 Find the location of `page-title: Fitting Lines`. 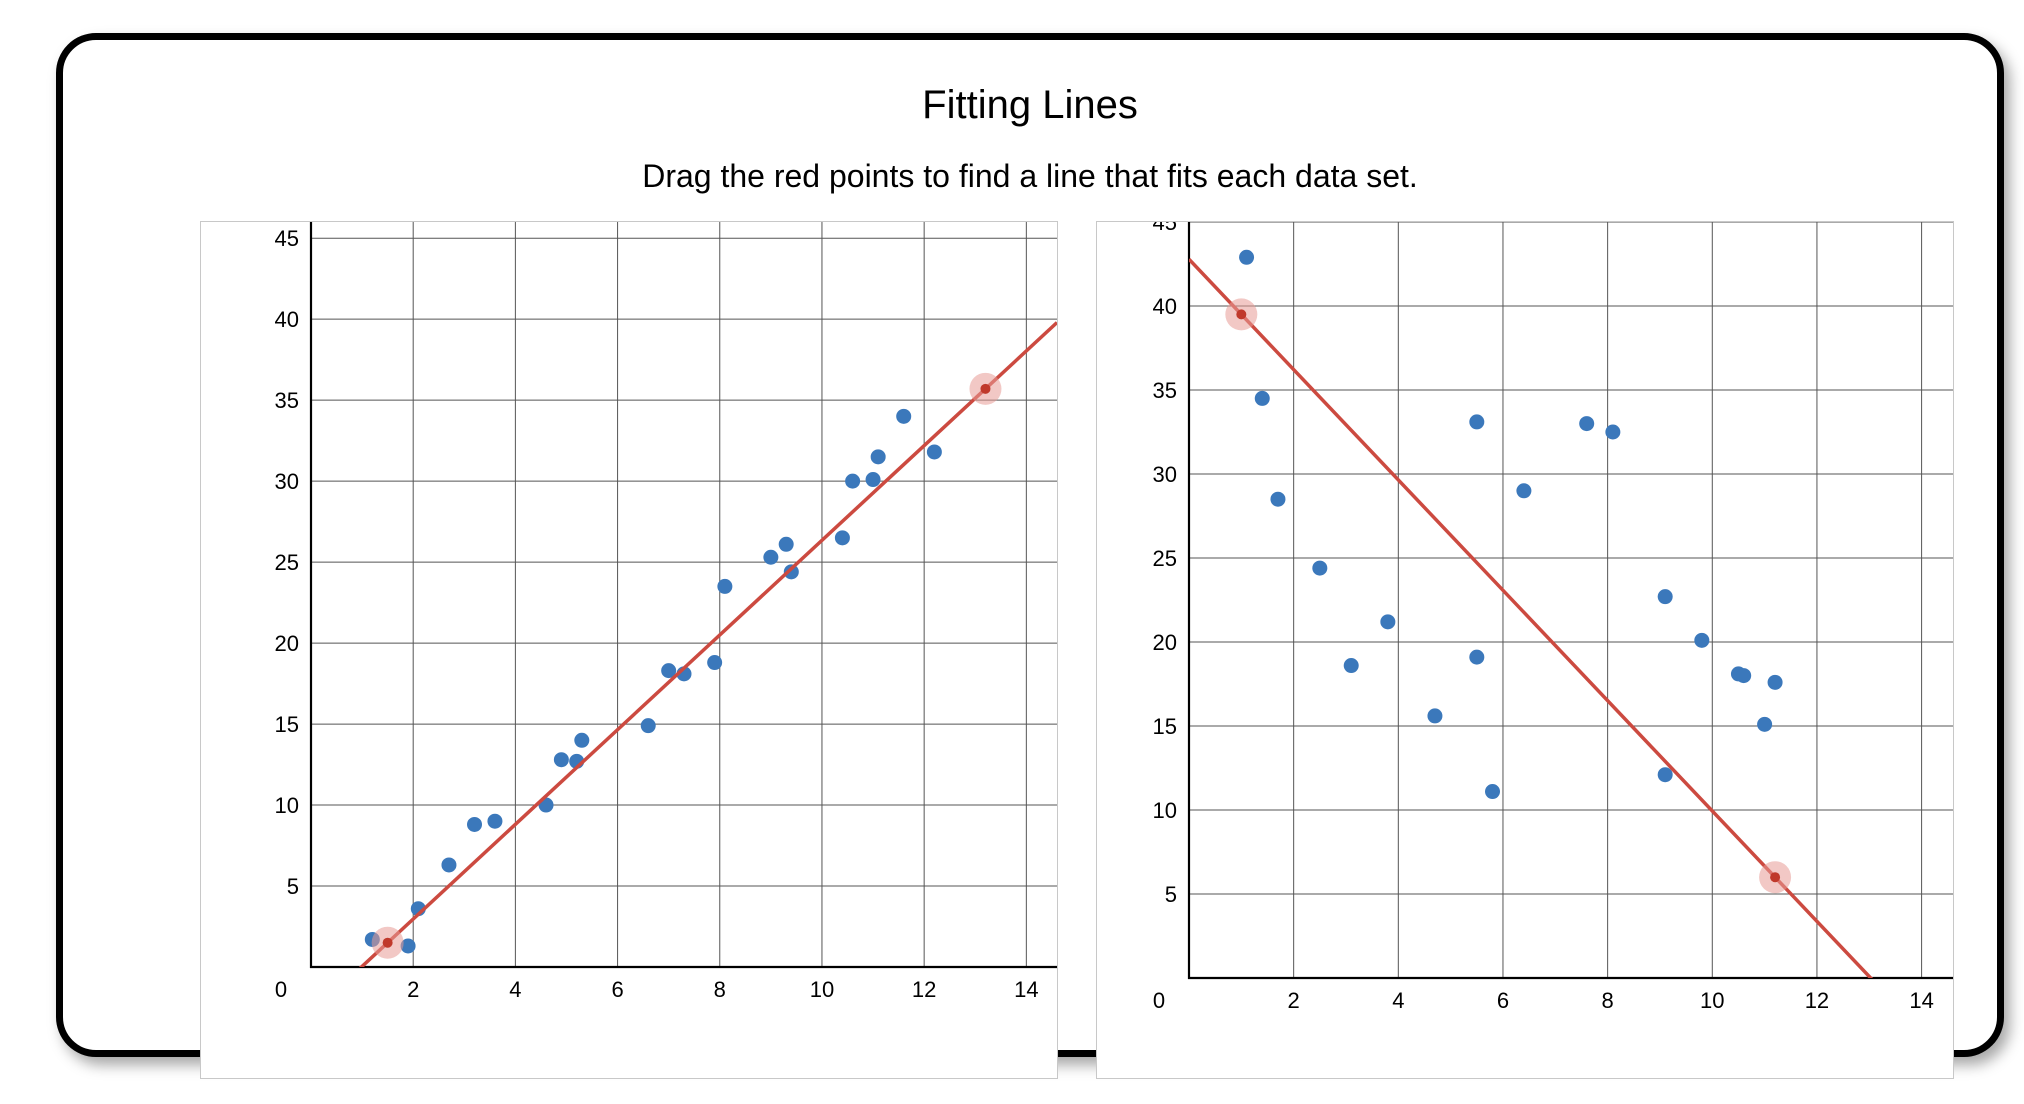

page-title: Fitting Lines is located at coordinates (1030, 105).